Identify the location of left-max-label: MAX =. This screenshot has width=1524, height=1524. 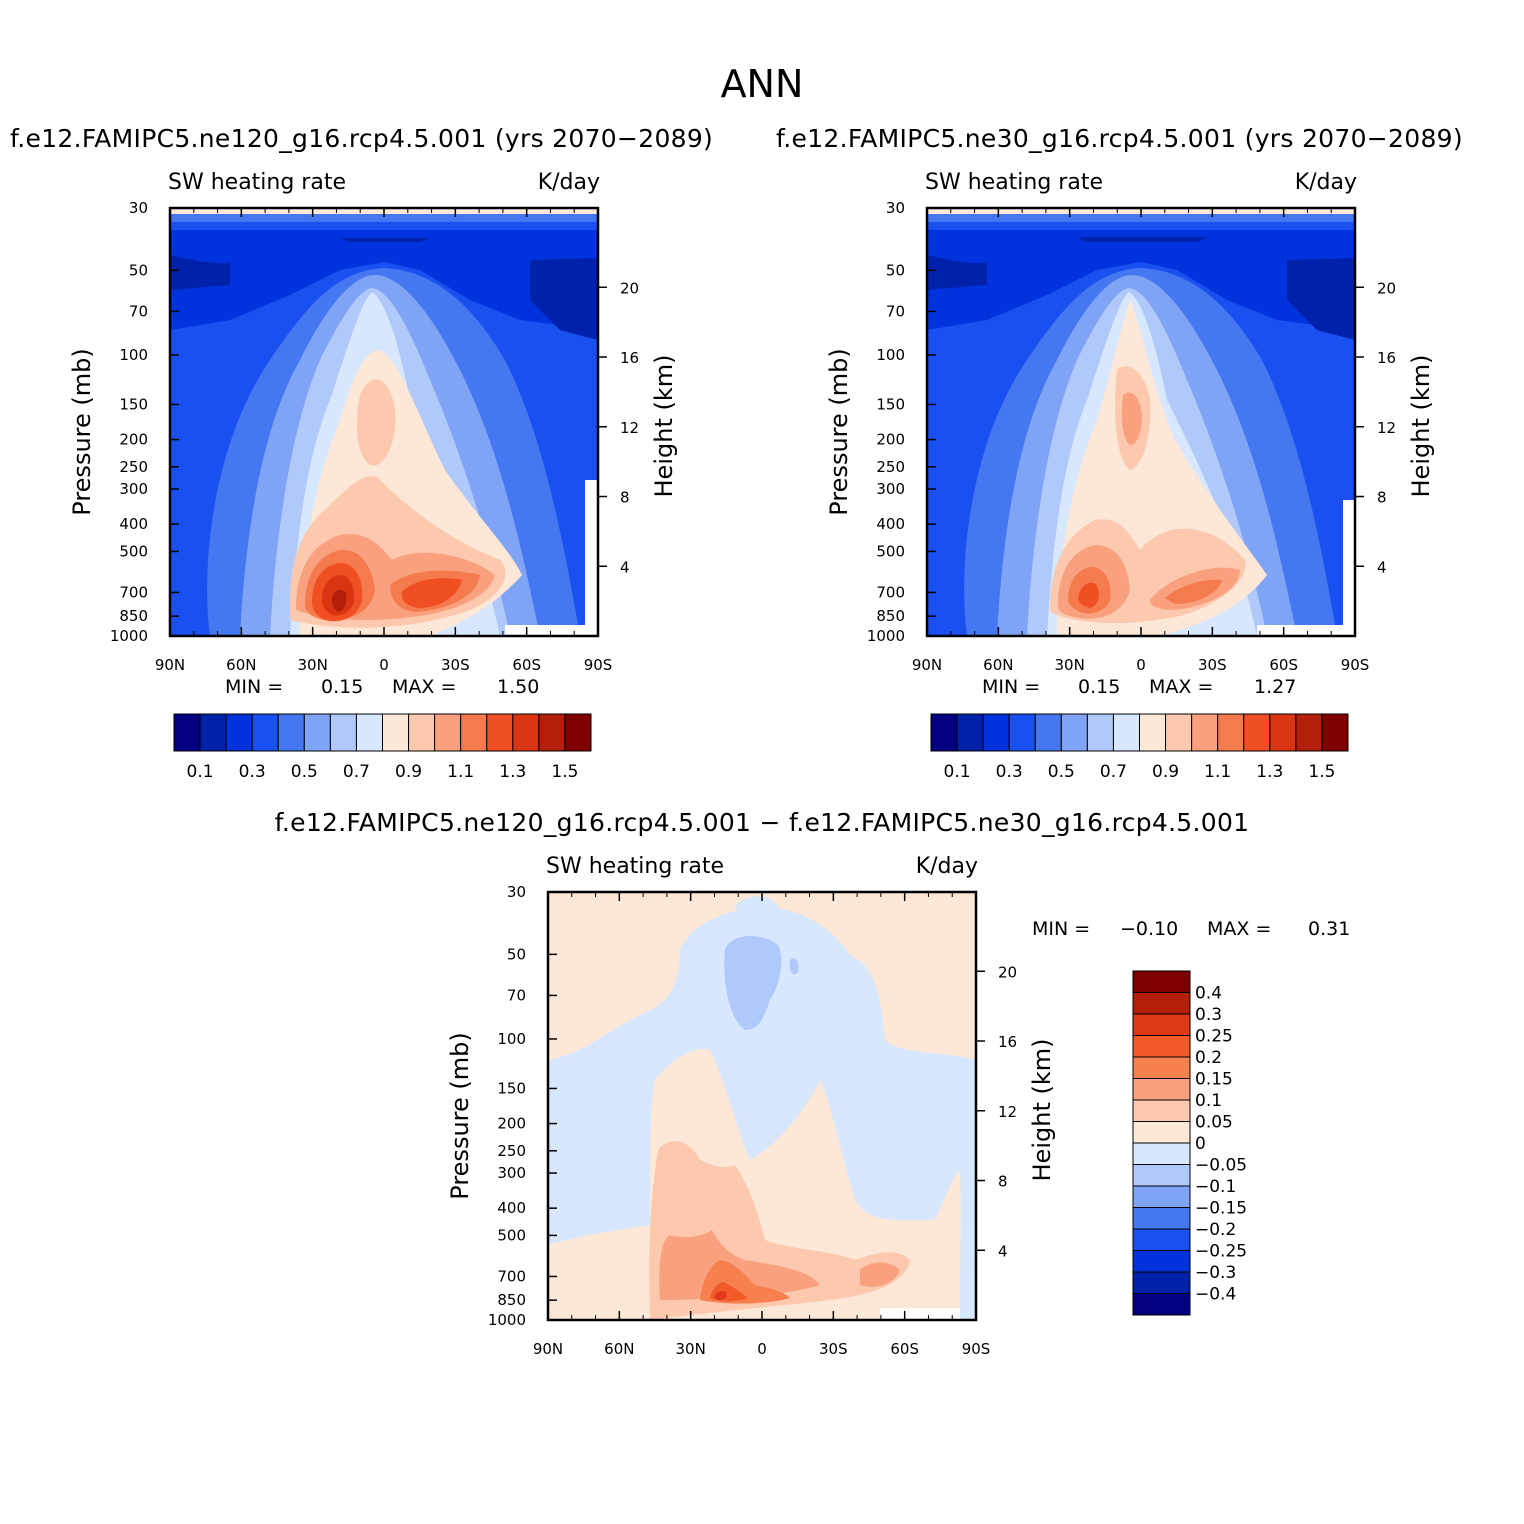
(424, 687).